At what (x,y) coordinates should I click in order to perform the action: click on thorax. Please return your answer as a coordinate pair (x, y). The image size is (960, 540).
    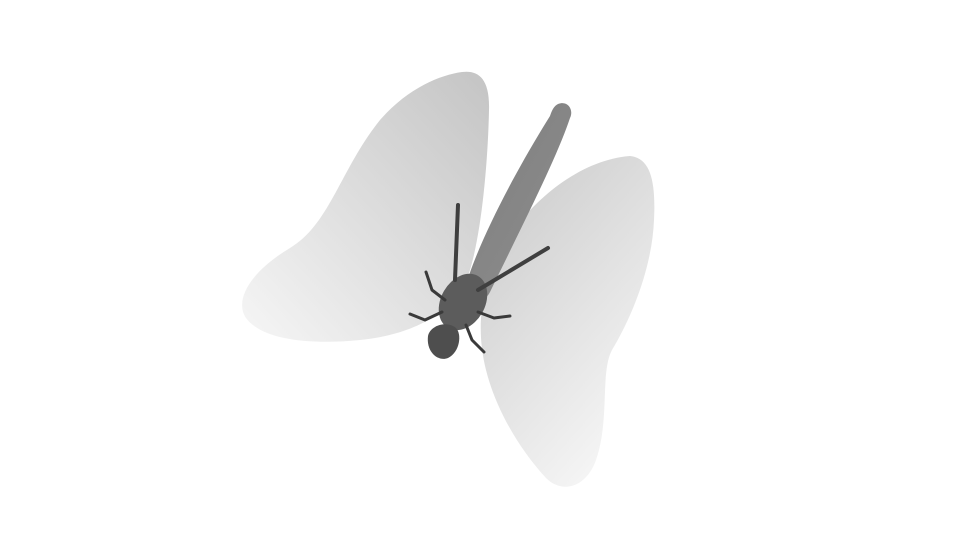
    Looking at the image, I should click on (463, 302).